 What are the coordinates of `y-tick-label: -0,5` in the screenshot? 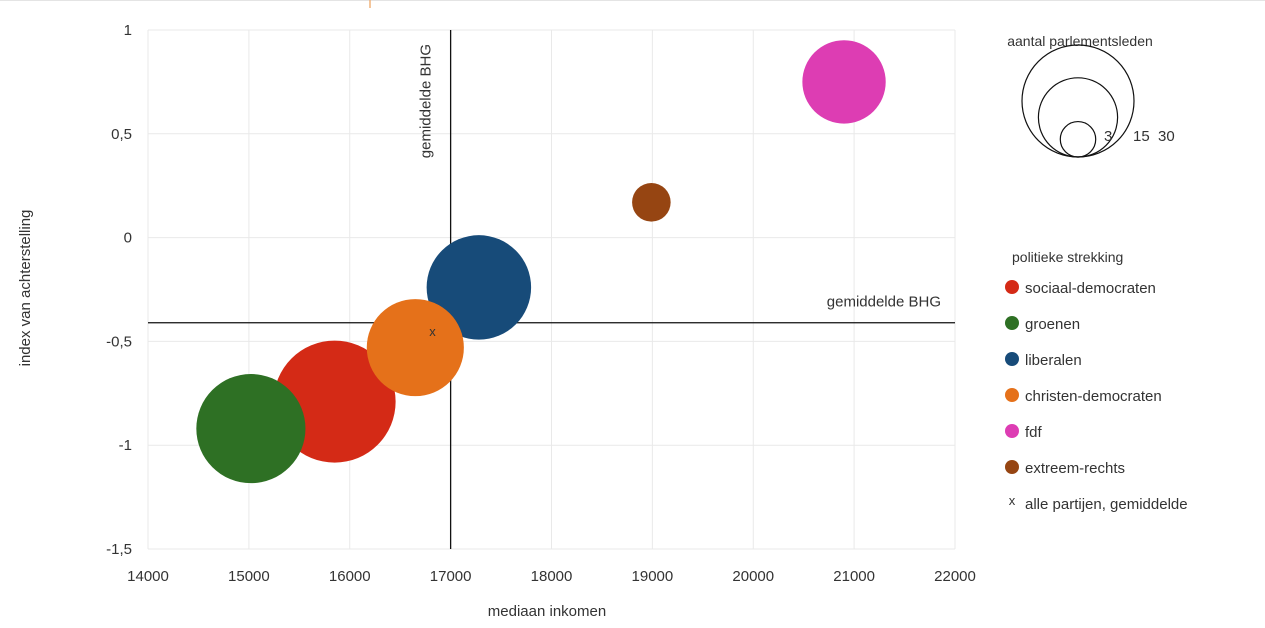 It's located at (119, 341).